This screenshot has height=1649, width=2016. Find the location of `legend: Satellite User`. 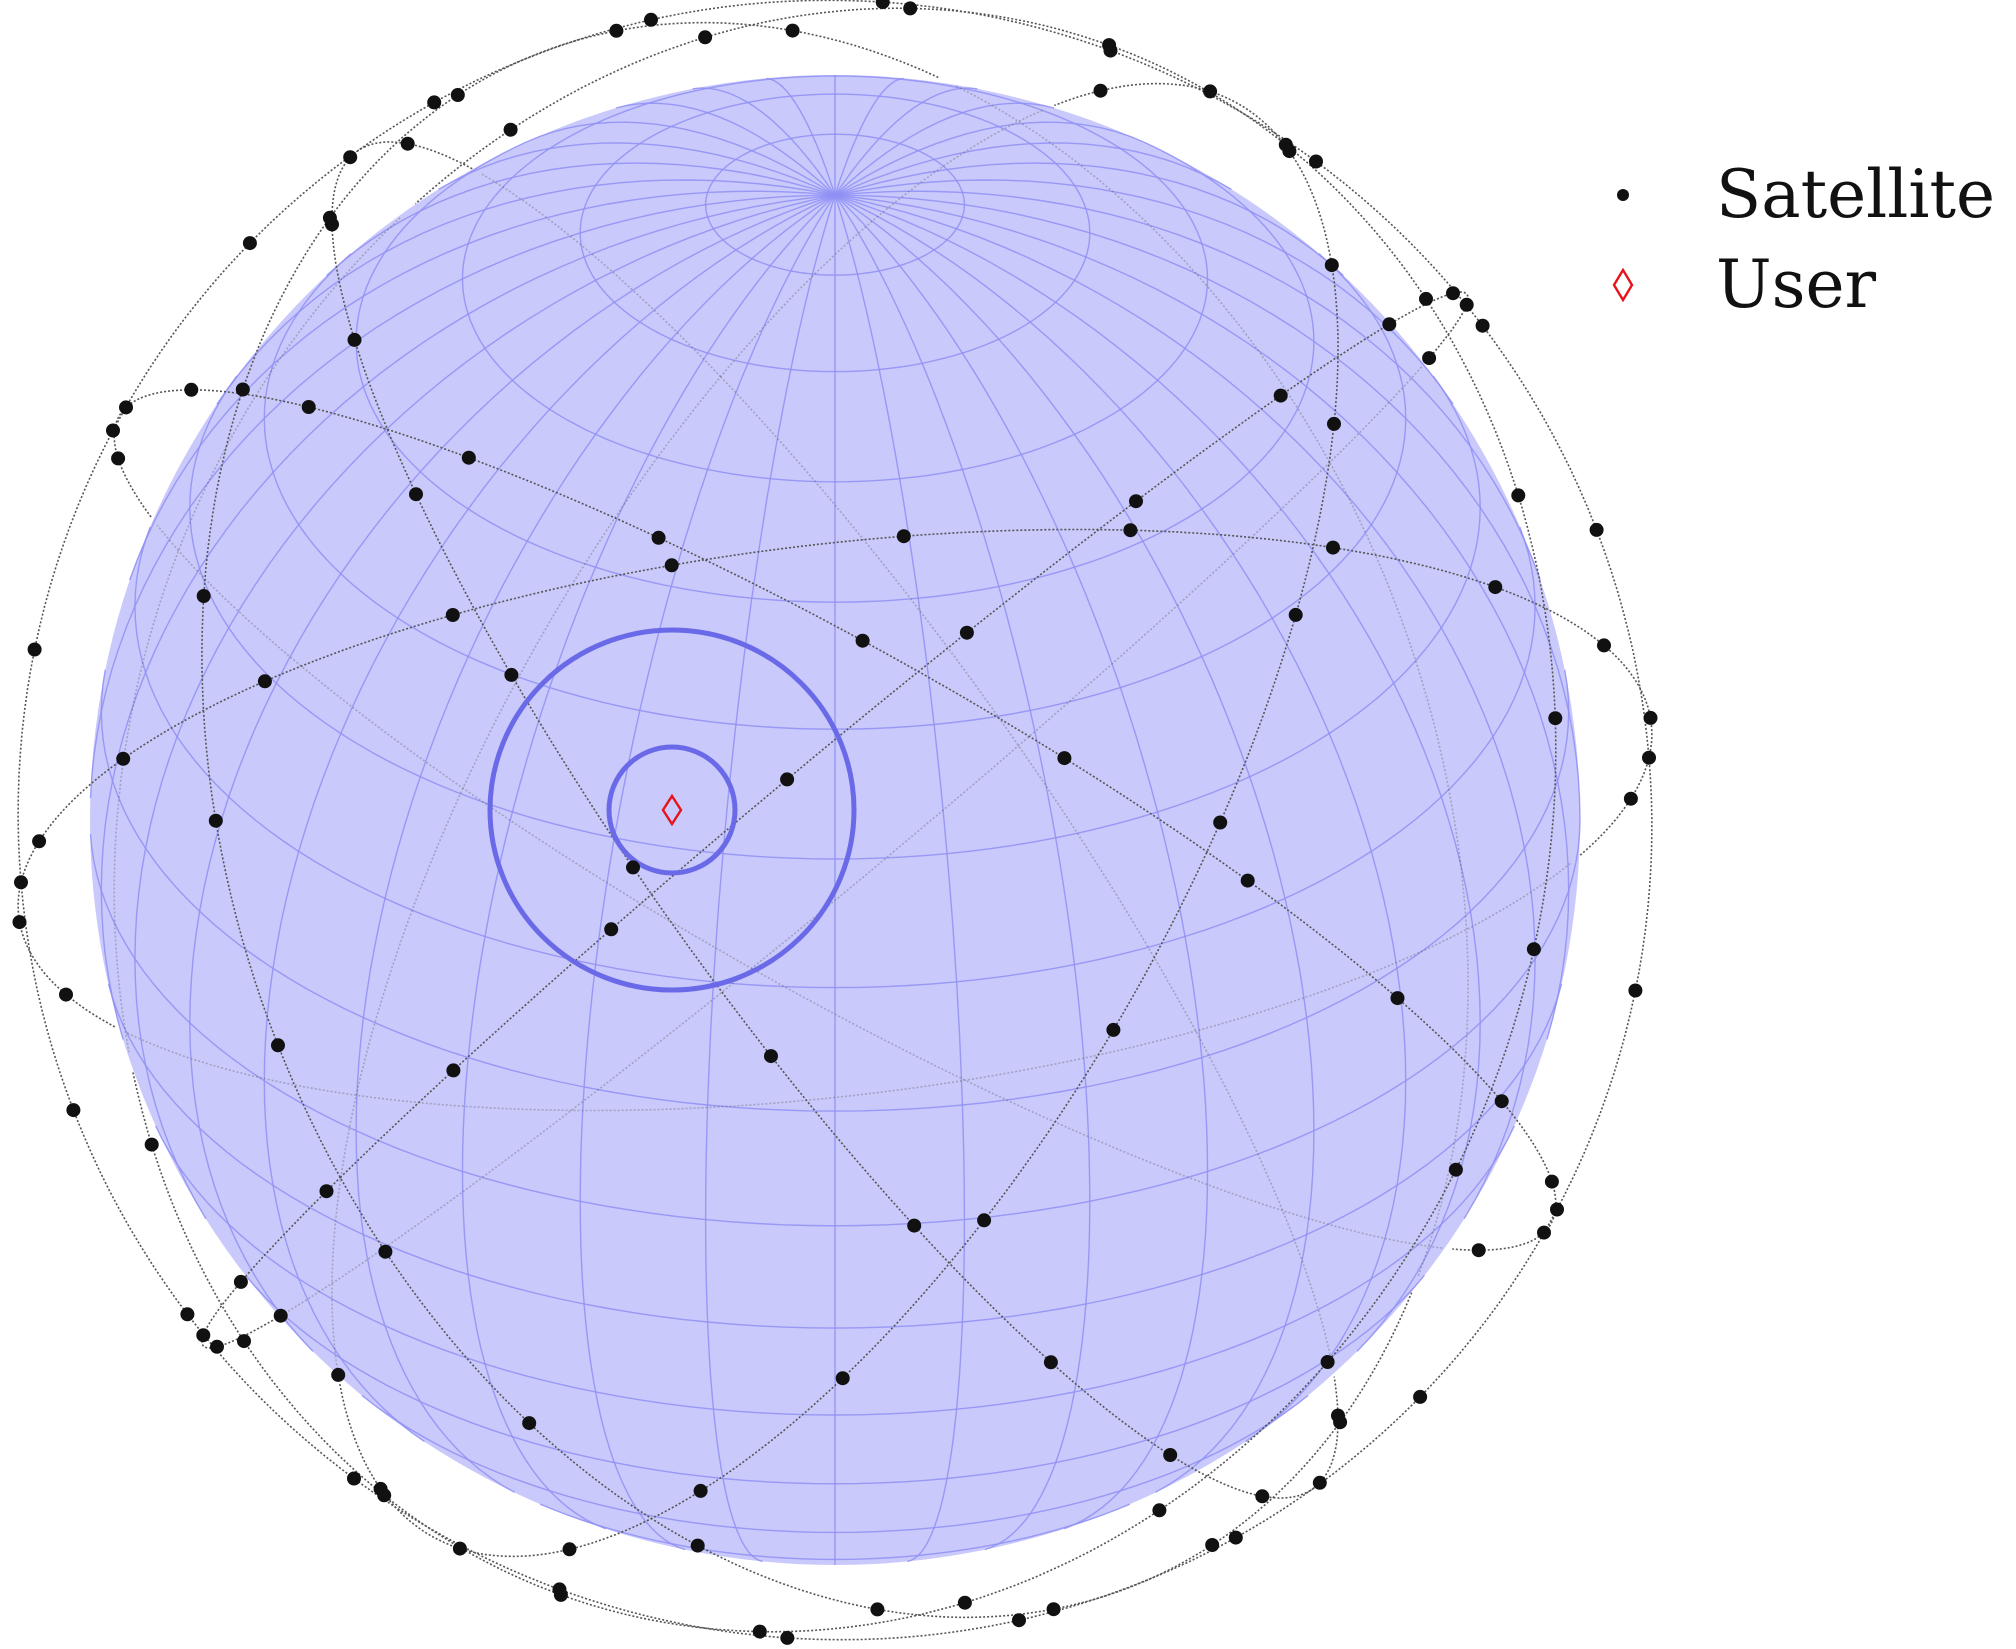

legend: Satellite User is located at coordinates (1810, 240).